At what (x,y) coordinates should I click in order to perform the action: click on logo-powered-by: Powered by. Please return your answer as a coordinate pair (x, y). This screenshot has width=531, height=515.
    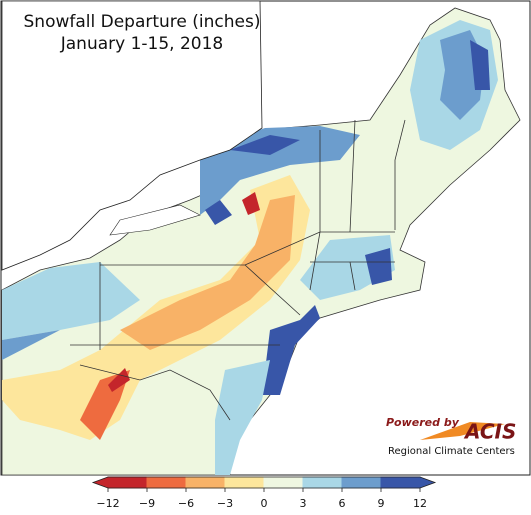
    Looking at the image, I should click on (423, 422).